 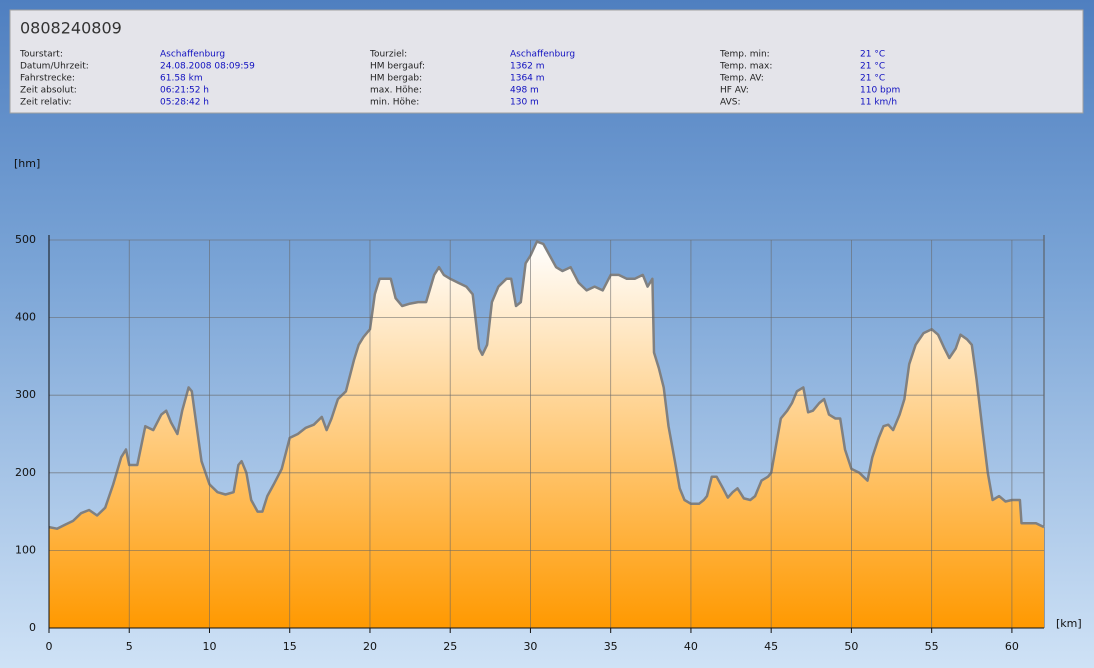 I want to click on info-label: HM bergab:, so click(x=396, y=79).